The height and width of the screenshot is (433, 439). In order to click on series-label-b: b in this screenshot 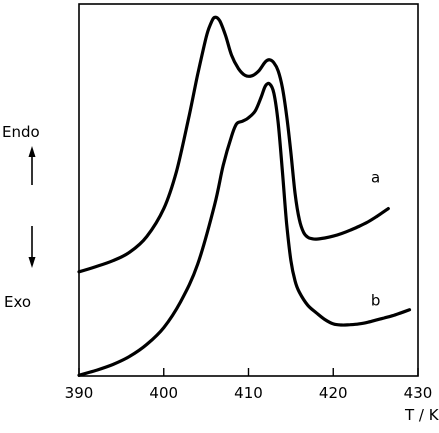, I will do `click(376, 300)`.